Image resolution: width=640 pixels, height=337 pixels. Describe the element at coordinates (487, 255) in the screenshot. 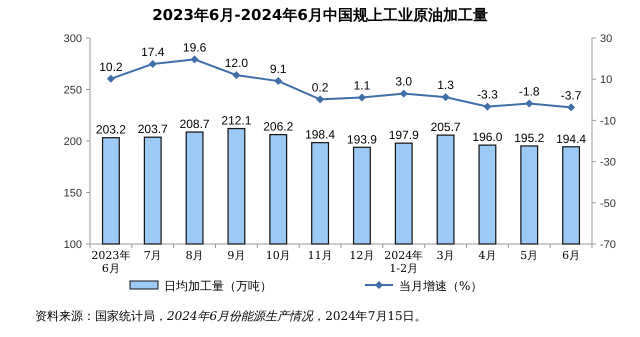

I see `x-tick-label: 4月` at that location.